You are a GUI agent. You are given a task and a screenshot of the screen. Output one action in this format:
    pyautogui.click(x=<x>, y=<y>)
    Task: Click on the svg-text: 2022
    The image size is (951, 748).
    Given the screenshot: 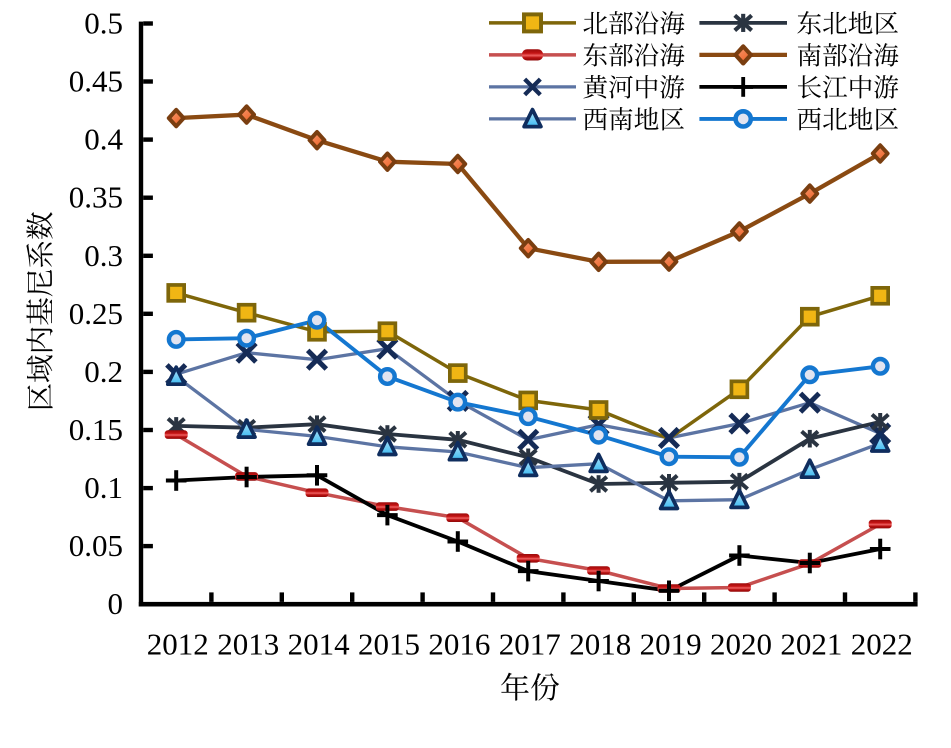 What is the action you would take?
    pyautogui.click(x=882, y=644)
    